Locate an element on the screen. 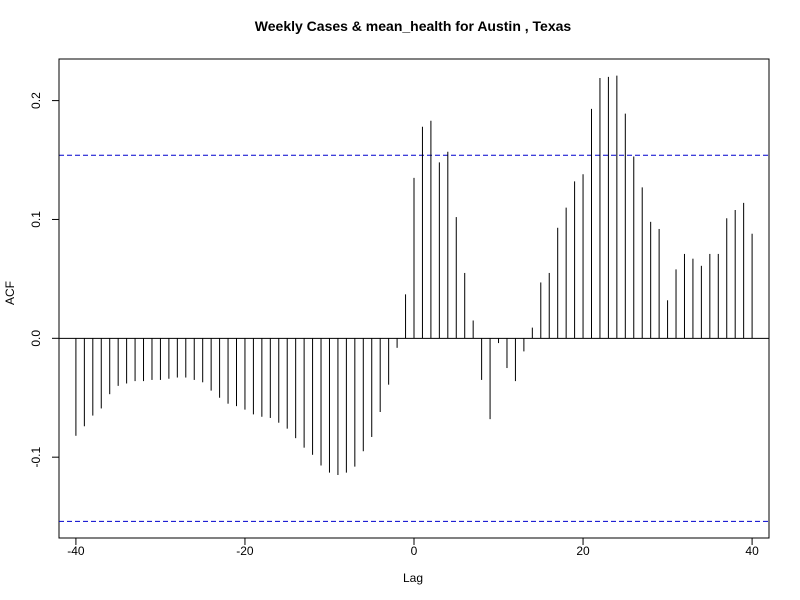 This screenshot has width=800, height=600. x-tick-label: -40 is located at coordinates (76, 551).